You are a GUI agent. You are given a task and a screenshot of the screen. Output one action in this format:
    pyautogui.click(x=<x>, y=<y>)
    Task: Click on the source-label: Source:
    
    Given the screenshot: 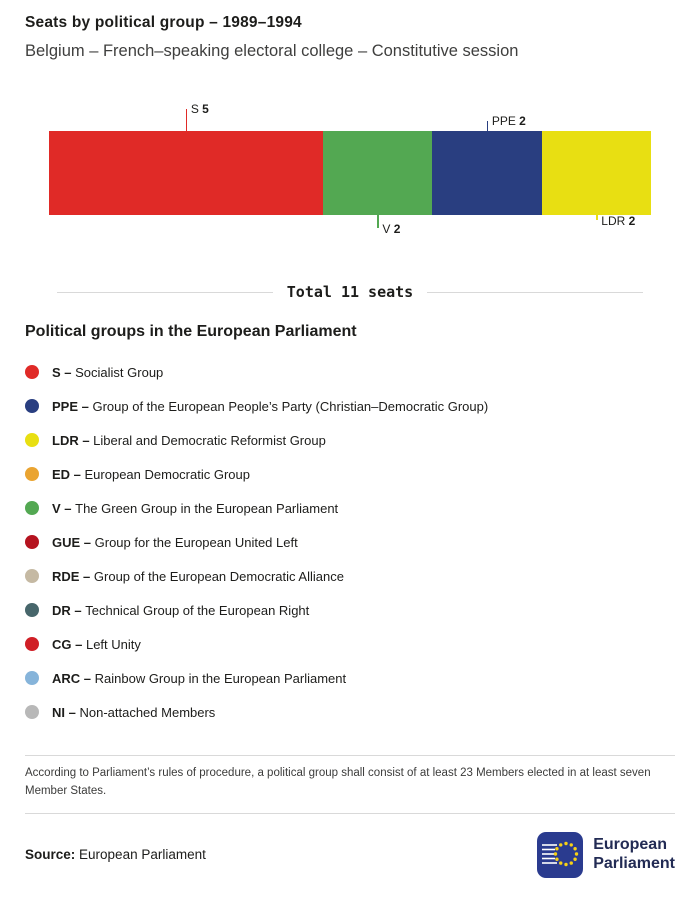 What is the action you would take?
    pyautogui.click(x=50, y=855)
    